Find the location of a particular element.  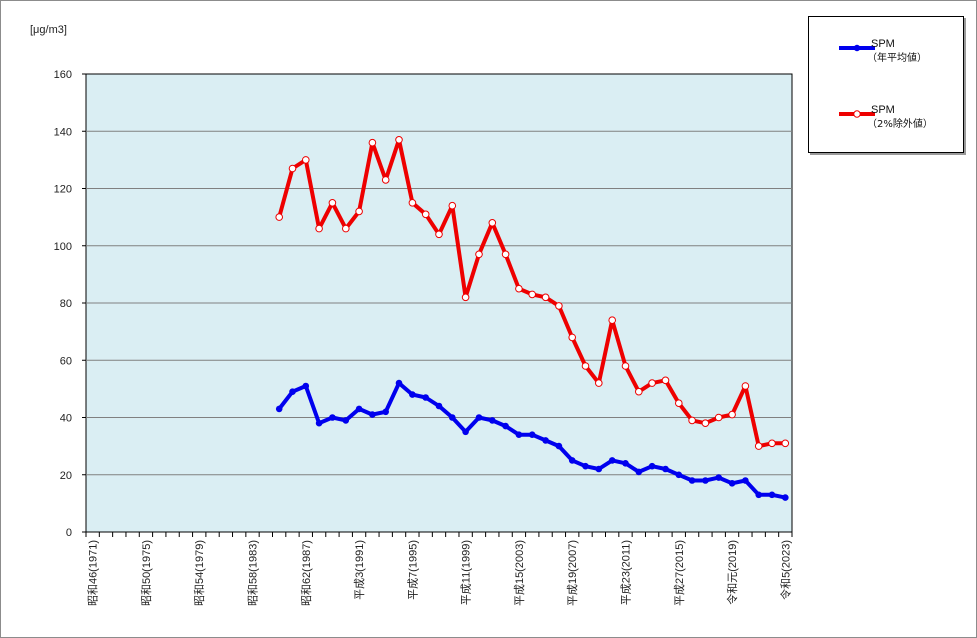

series-0-point-1987 is located at coordinates (306, 386).